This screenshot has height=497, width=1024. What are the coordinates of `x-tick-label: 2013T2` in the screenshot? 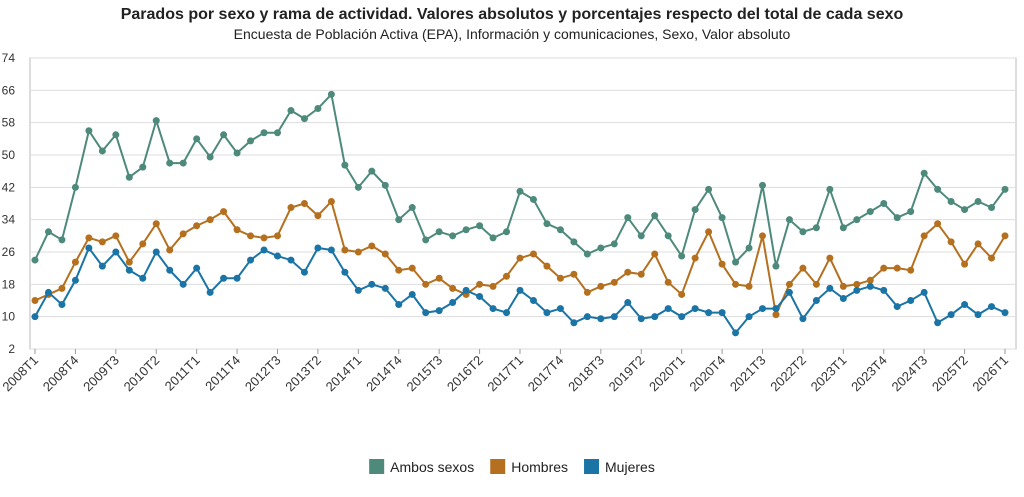 It's located at (303, 374).